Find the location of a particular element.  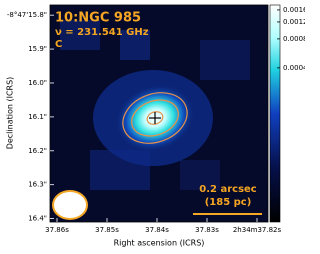

x-axis-label: Right ascension (ICRS) is located at coordinates (159, 243).